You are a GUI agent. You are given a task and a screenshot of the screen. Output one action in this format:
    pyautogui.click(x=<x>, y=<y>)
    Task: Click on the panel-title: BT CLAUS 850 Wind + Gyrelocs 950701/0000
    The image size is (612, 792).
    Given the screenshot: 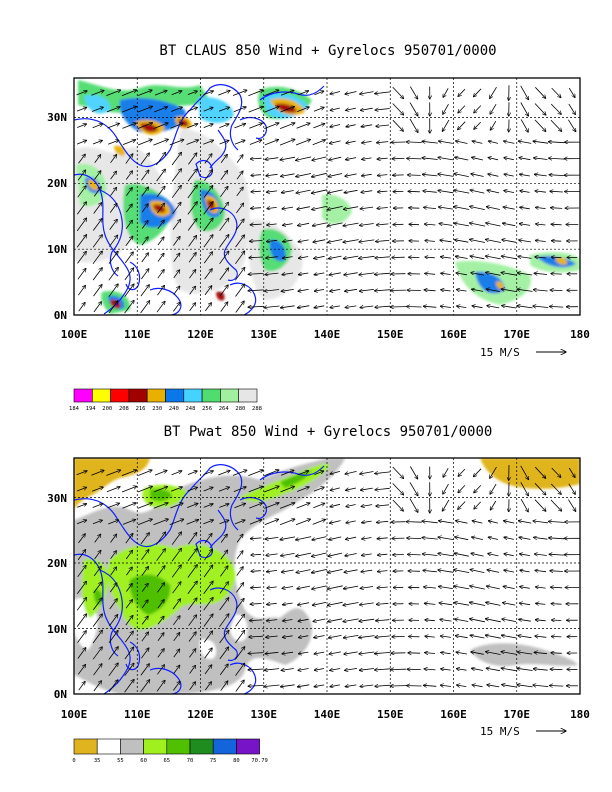 What is the action you would take?
    pyautogui.click(x=327, y=51)
    